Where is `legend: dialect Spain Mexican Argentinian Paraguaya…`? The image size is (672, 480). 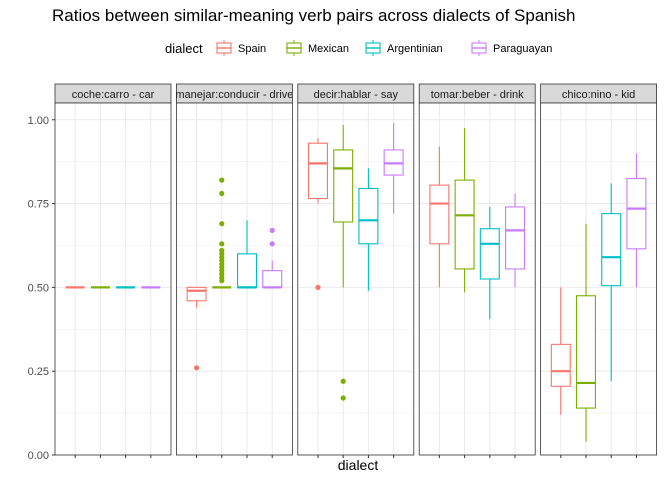
legend: dialect Spain Mexican Argentinian Paraguaya… is located at coordinates (358, 48).